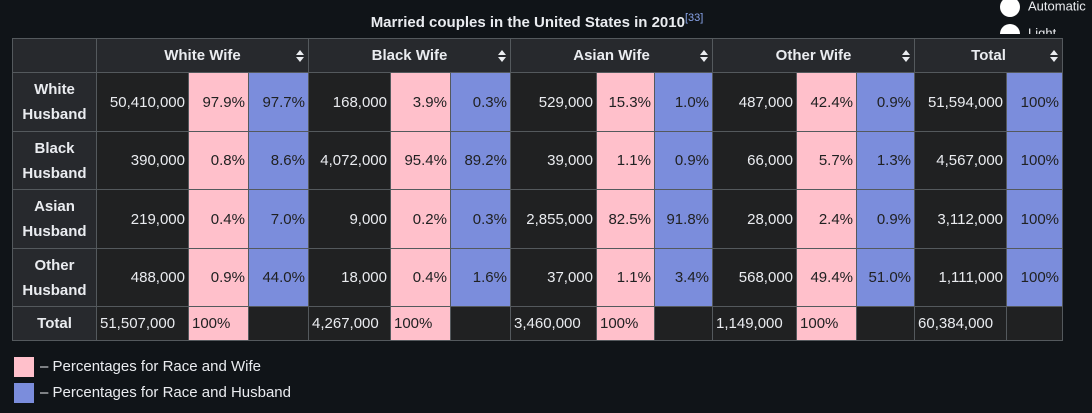  I want to click on column-header: Total, so click(989, 55).